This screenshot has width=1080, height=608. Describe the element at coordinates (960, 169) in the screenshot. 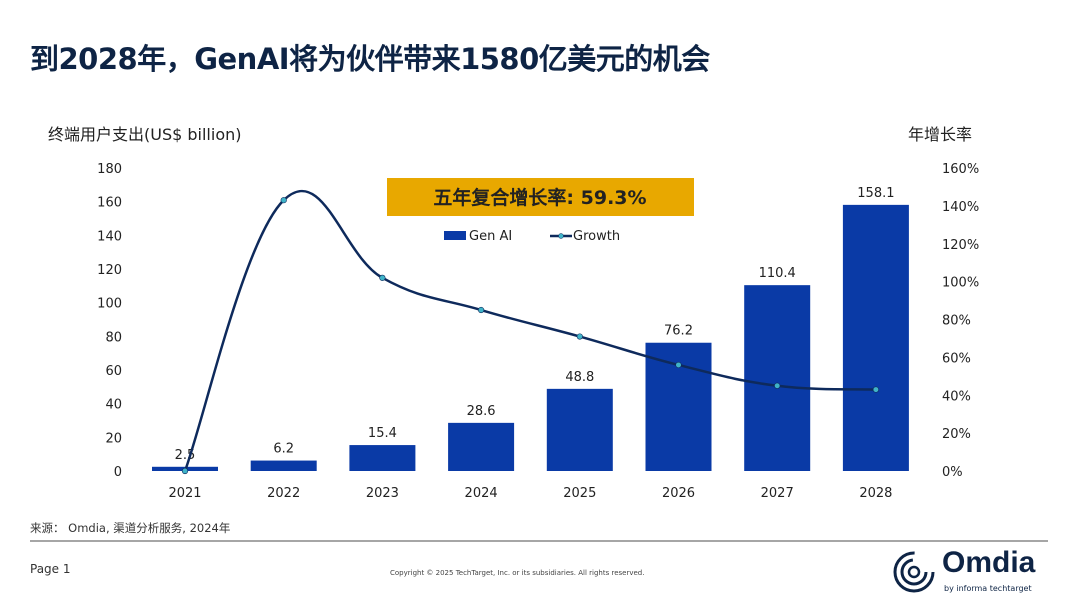

I see `right-tick-label: 160%` at that location.